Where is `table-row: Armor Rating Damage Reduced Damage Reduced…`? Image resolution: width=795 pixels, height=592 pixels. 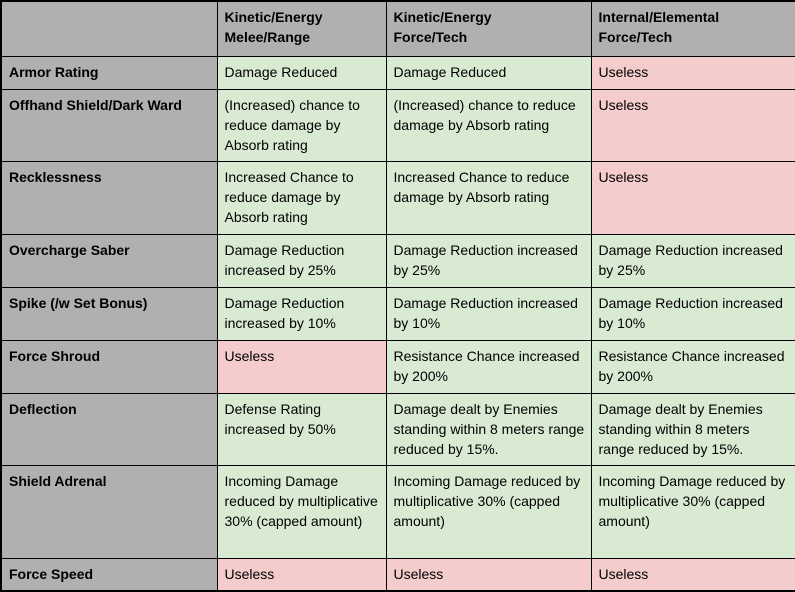 table-row: Armor Rating Damage Reduced Damage Reduced… is located at coordinates (397, 72).